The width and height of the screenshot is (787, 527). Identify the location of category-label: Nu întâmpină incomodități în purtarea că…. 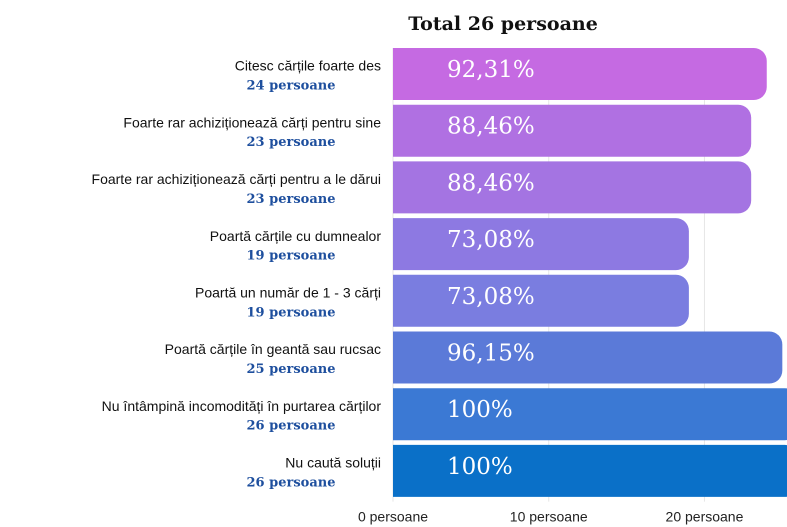
(242, 406).